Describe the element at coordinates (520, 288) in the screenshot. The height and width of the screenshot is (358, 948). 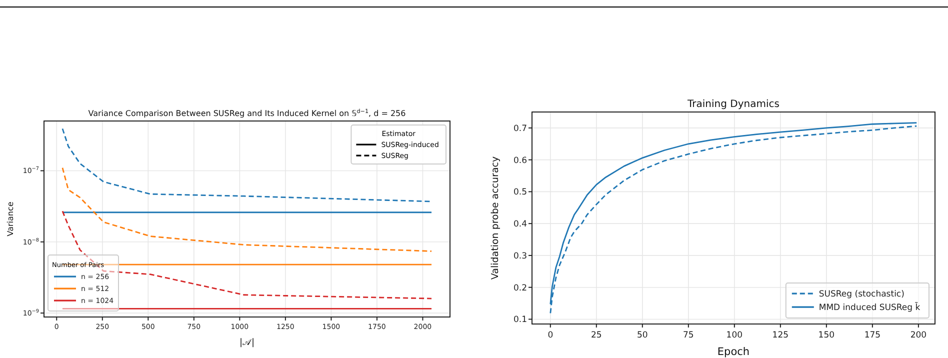
I see `y-tick-label: 0.2` at that location.